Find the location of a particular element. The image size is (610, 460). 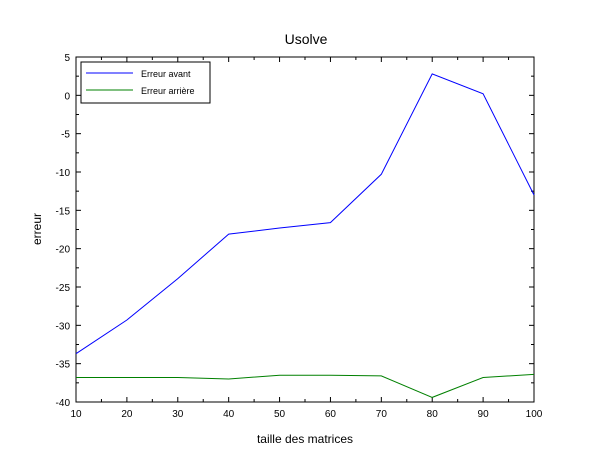

y-tick-label: -20 is located at coordinates (63, 250).